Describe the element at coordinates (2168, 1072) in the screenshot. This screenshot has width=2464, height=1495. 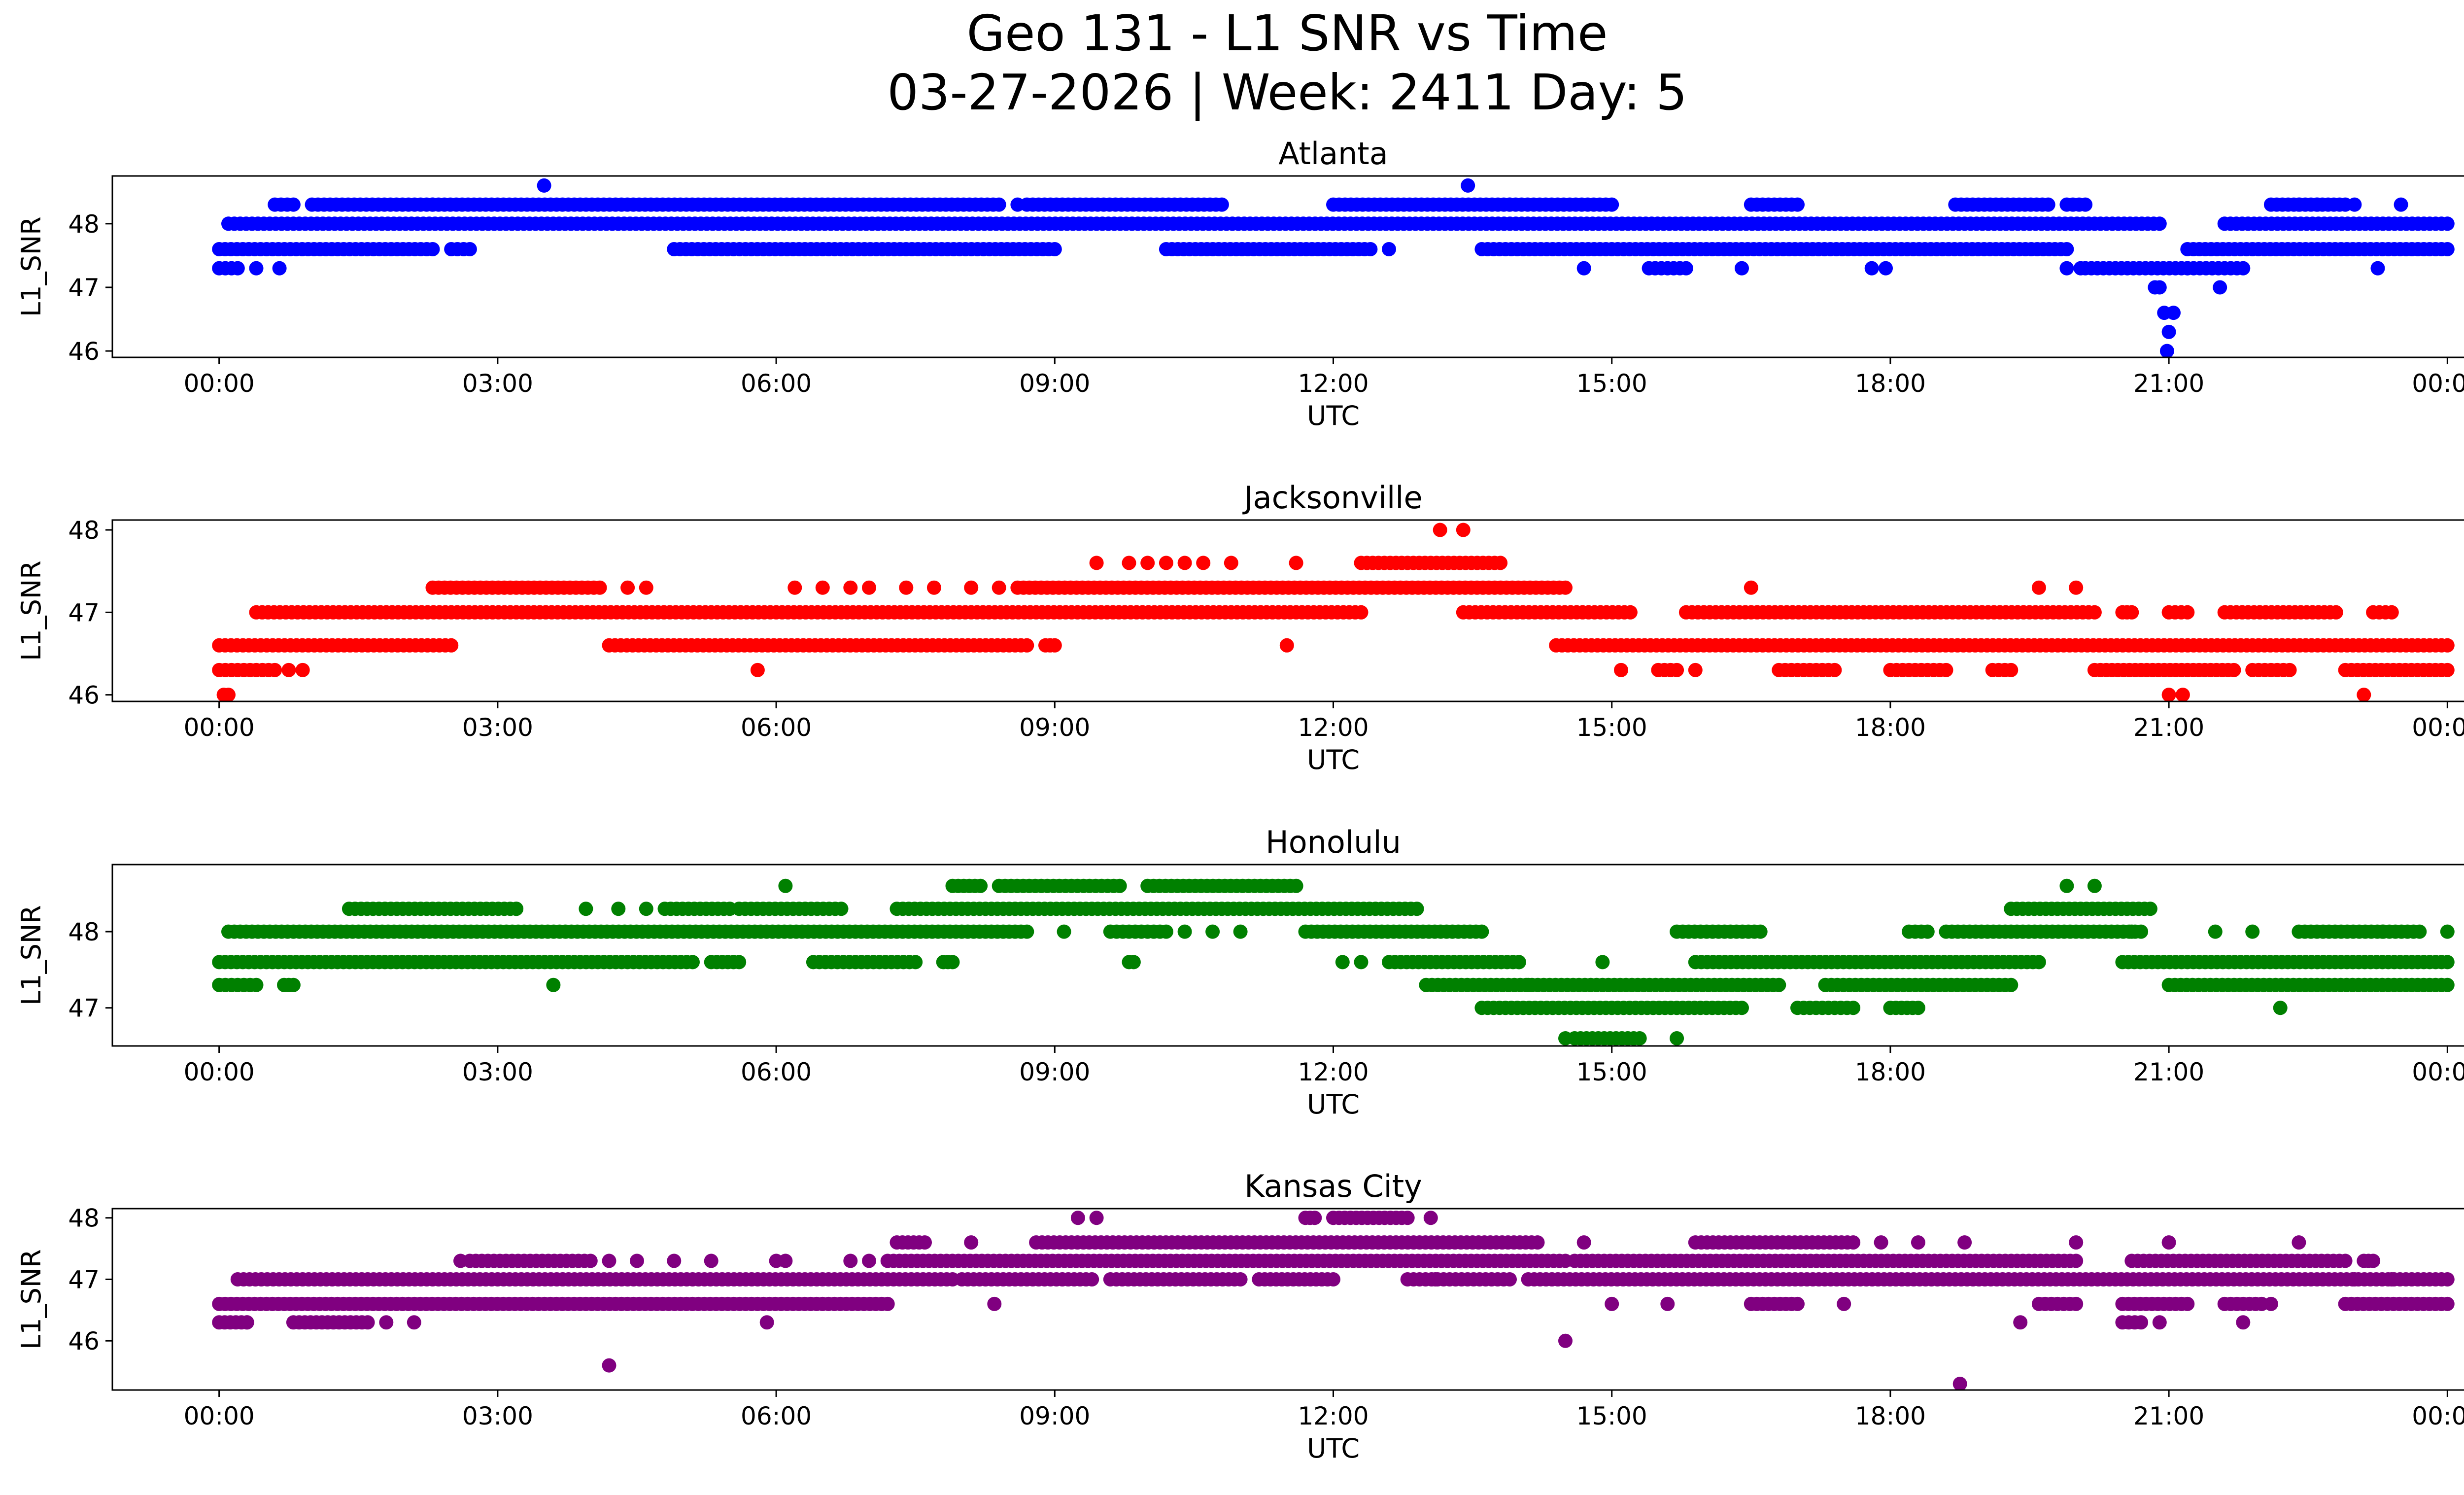
I see `x-tick-label: 21:00` at that location.